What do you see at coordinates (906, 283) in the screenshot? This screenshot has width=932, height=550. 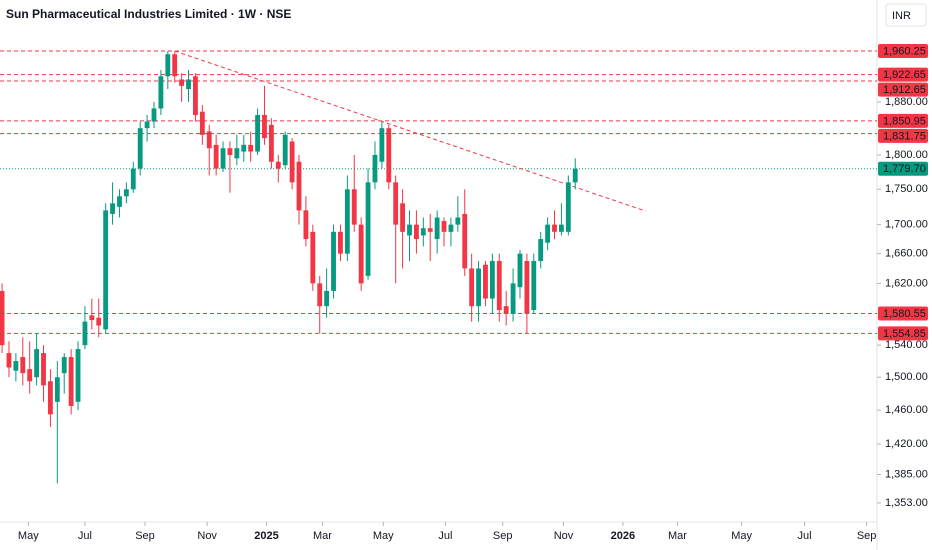 I see `y-tick-label: 1,620.00` at bounding box center [906, 283].